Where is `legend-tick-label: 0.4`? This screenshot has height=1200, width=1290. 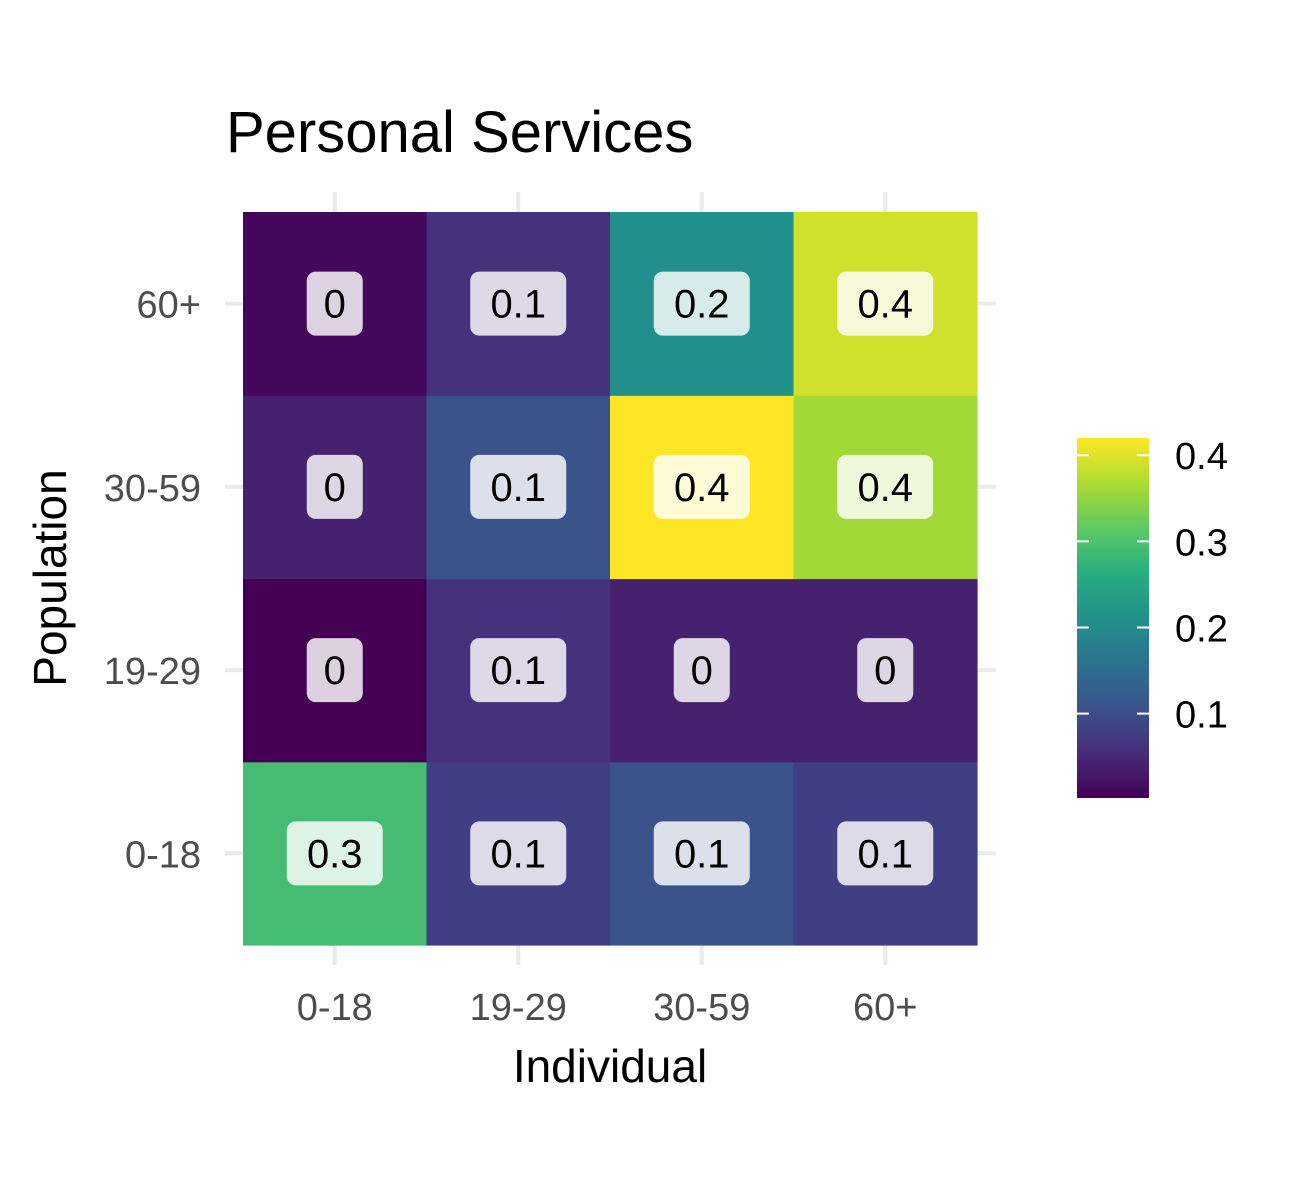
legend-tick-label: 0.4 is located at coordinates (1201, 457).